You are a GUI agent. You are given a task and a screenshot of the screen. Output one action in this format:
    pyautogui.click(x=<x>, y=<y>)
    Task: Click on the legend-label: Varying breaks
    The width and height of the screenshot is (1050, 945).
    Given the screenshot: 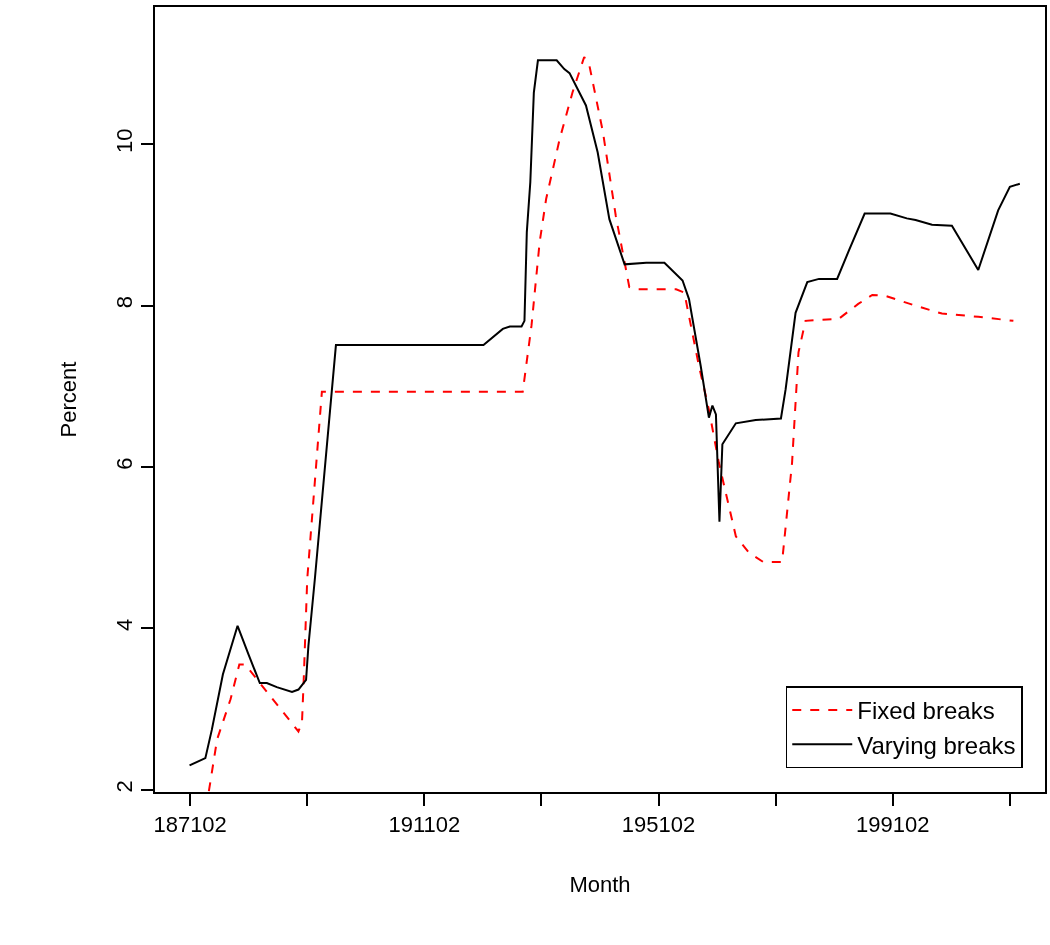 What is the action you would take?
    pyautogui.click(x=936, y=745)
    